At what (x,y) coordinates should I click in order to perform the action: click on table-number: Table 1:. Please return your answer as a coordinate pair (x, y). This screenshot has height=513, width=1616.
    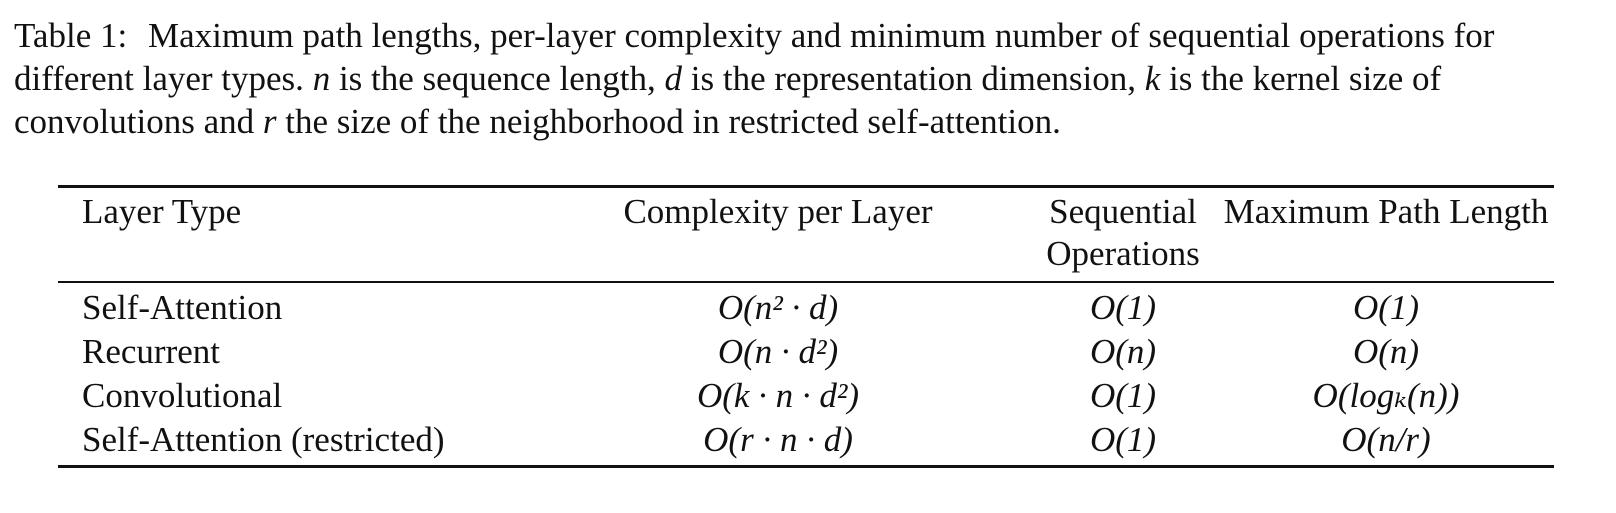
    Looking at the image, I should click on (71, 35).